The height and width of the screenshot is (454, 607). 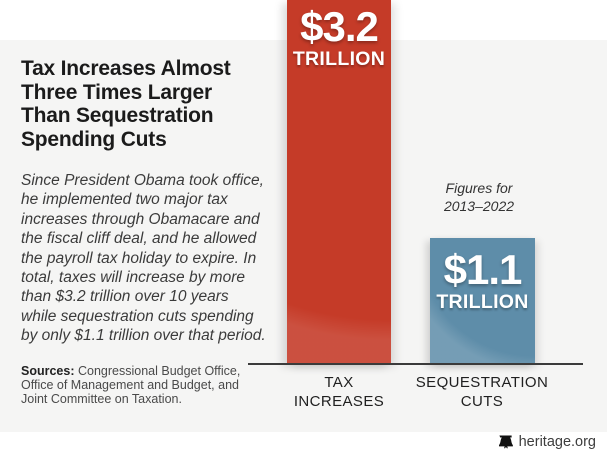 What do you see at coordinates (339, 26) in the screenshot?
I see `bar-tax-amount: $3.2` at bounding box center [339, 26].